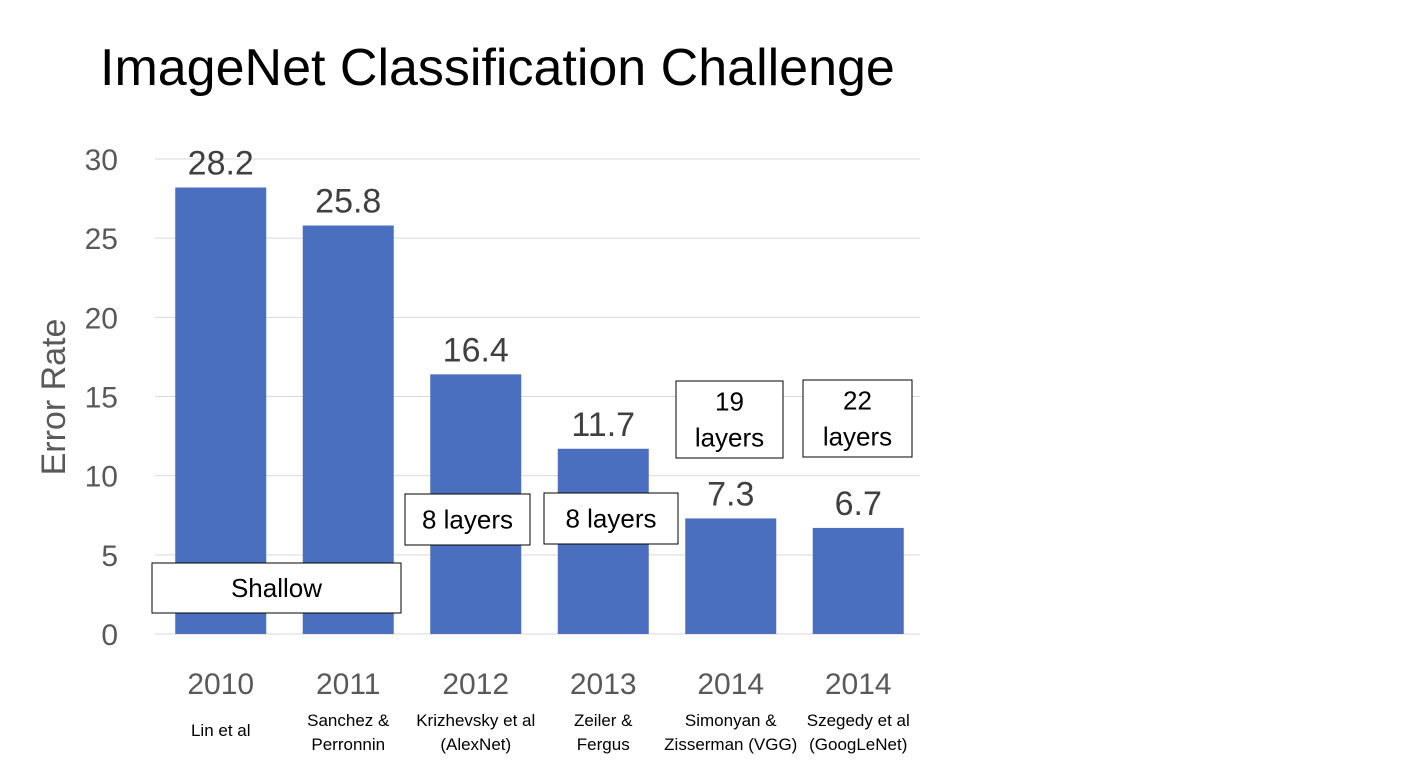  I want to click on y-tick-label: 5, so click(109, 556).